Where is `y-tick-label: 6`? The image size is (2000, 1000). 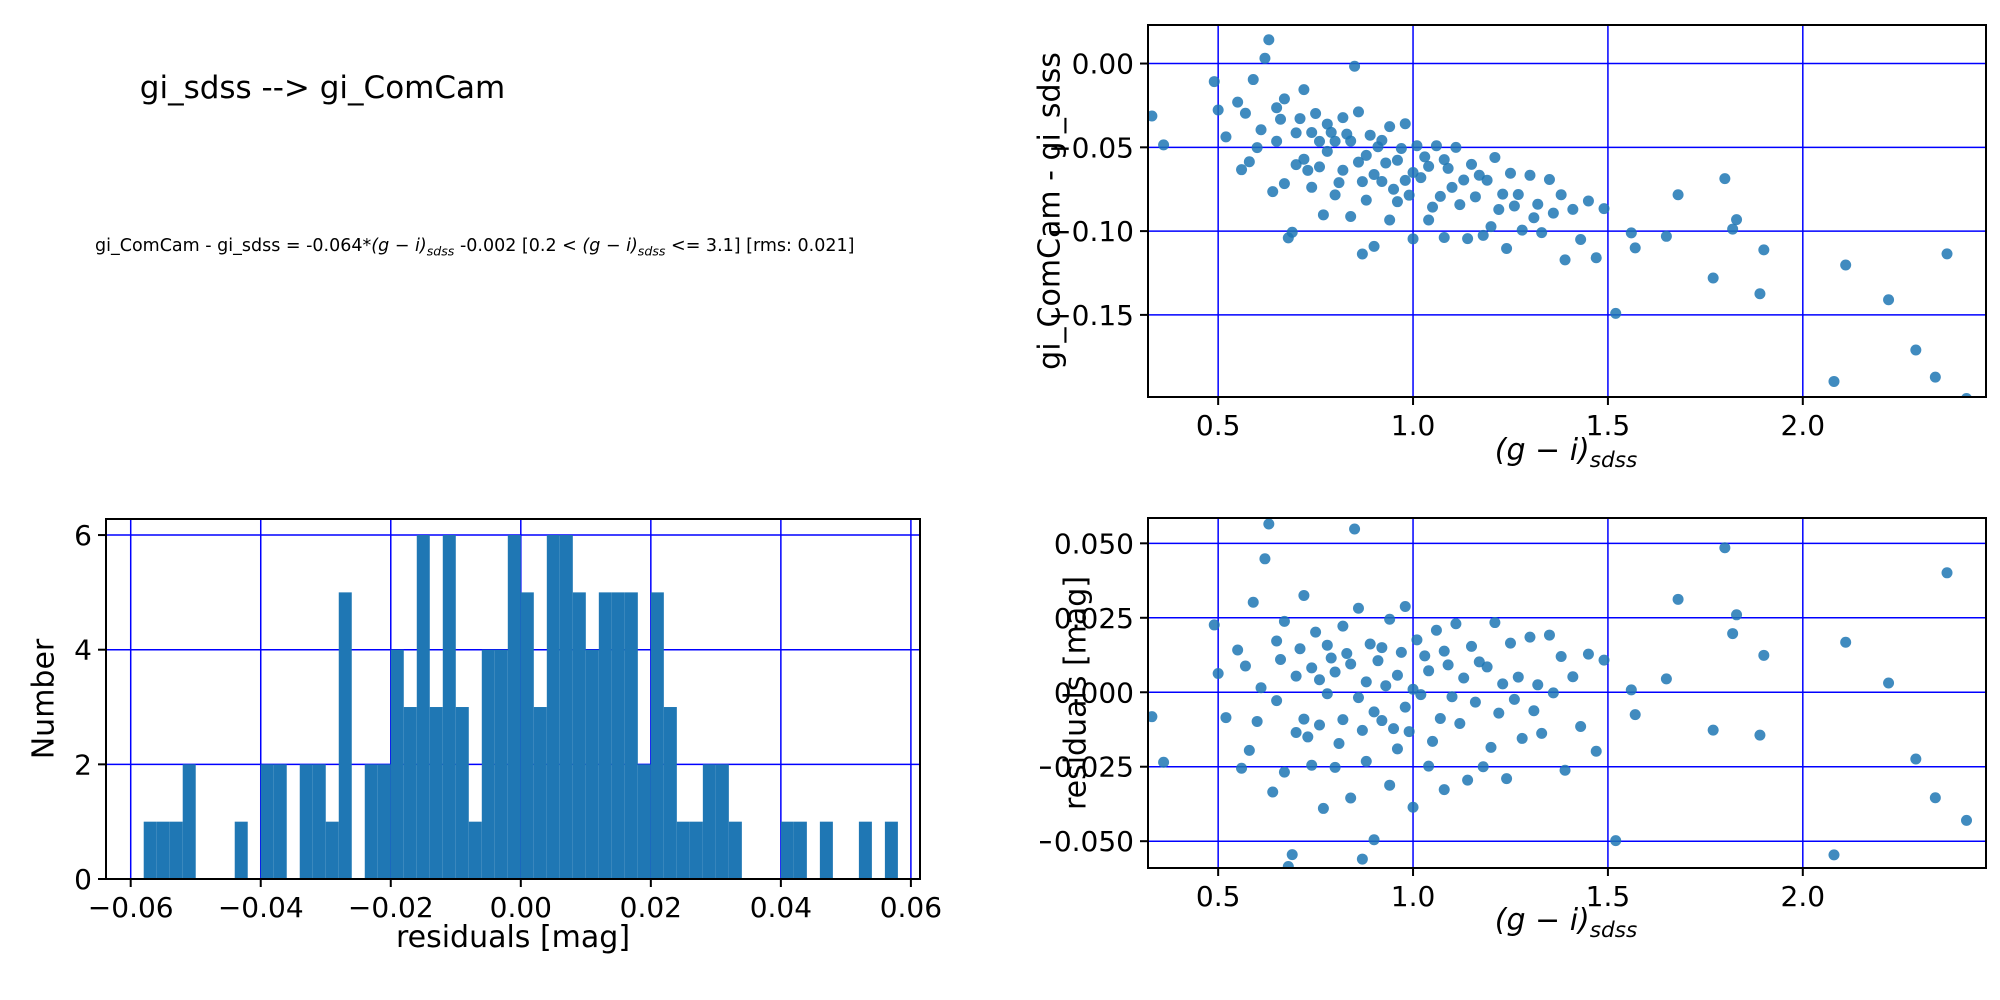
y-tick-label: 6 is located at coordinates (83, 535).